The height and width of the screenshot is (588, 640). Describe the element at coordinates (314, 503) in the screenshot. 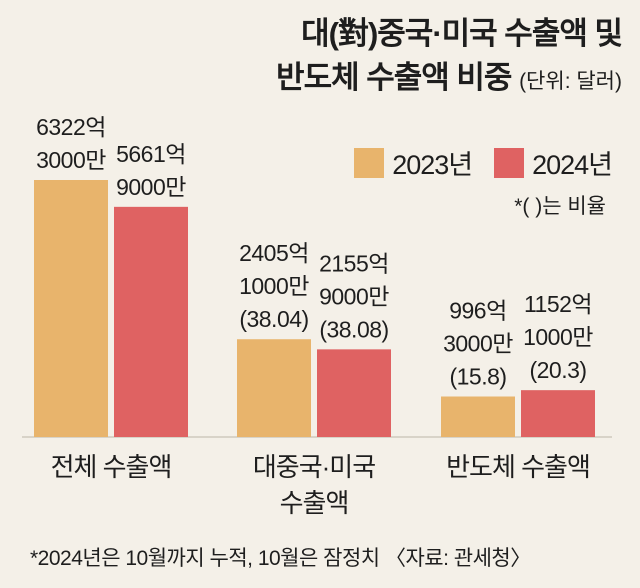

I see `category-label-1-1: 수출액` at that location.